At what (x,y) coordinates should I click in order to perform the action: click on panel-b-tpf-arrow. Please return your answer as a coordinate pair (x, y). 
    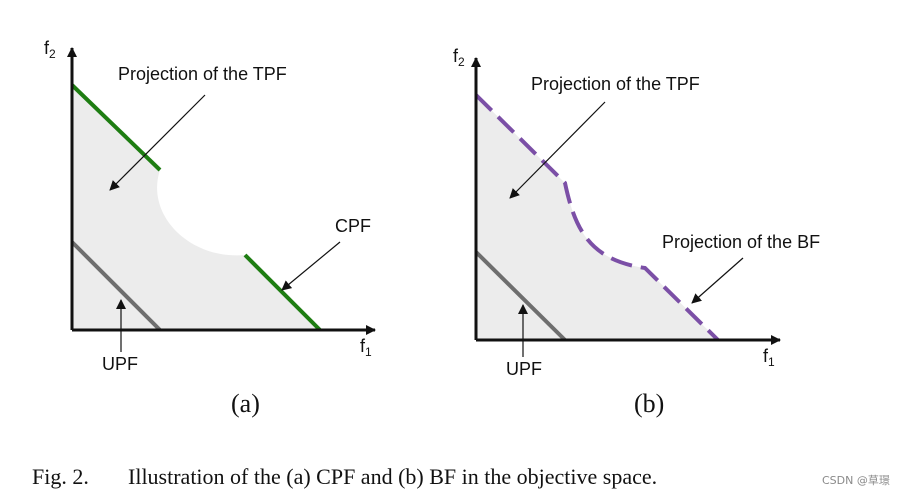
    Looking at the image, I should click on (557, 150).